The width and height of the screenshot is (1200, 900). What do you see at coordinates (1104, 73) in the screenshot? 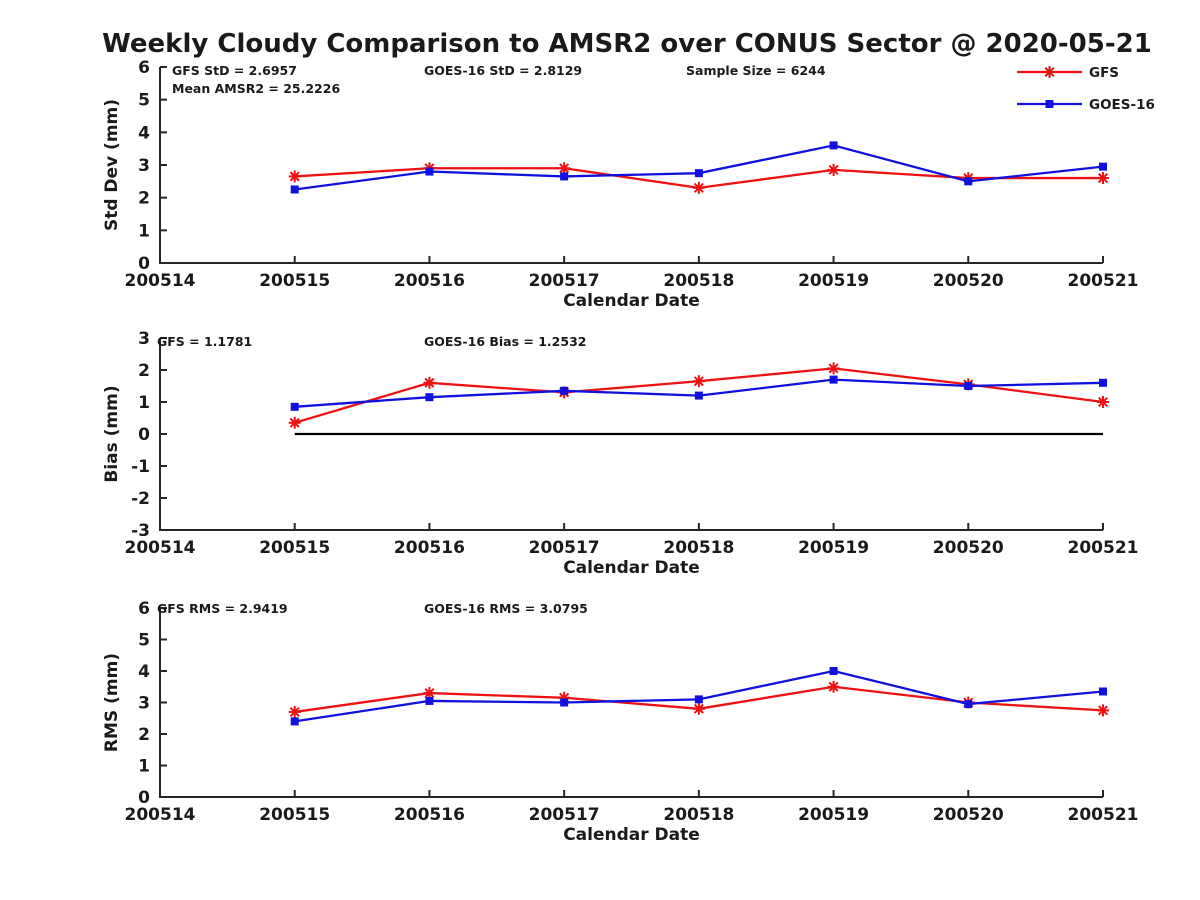
I see `legend-label: GFS` at bounding box center [1104, 73].